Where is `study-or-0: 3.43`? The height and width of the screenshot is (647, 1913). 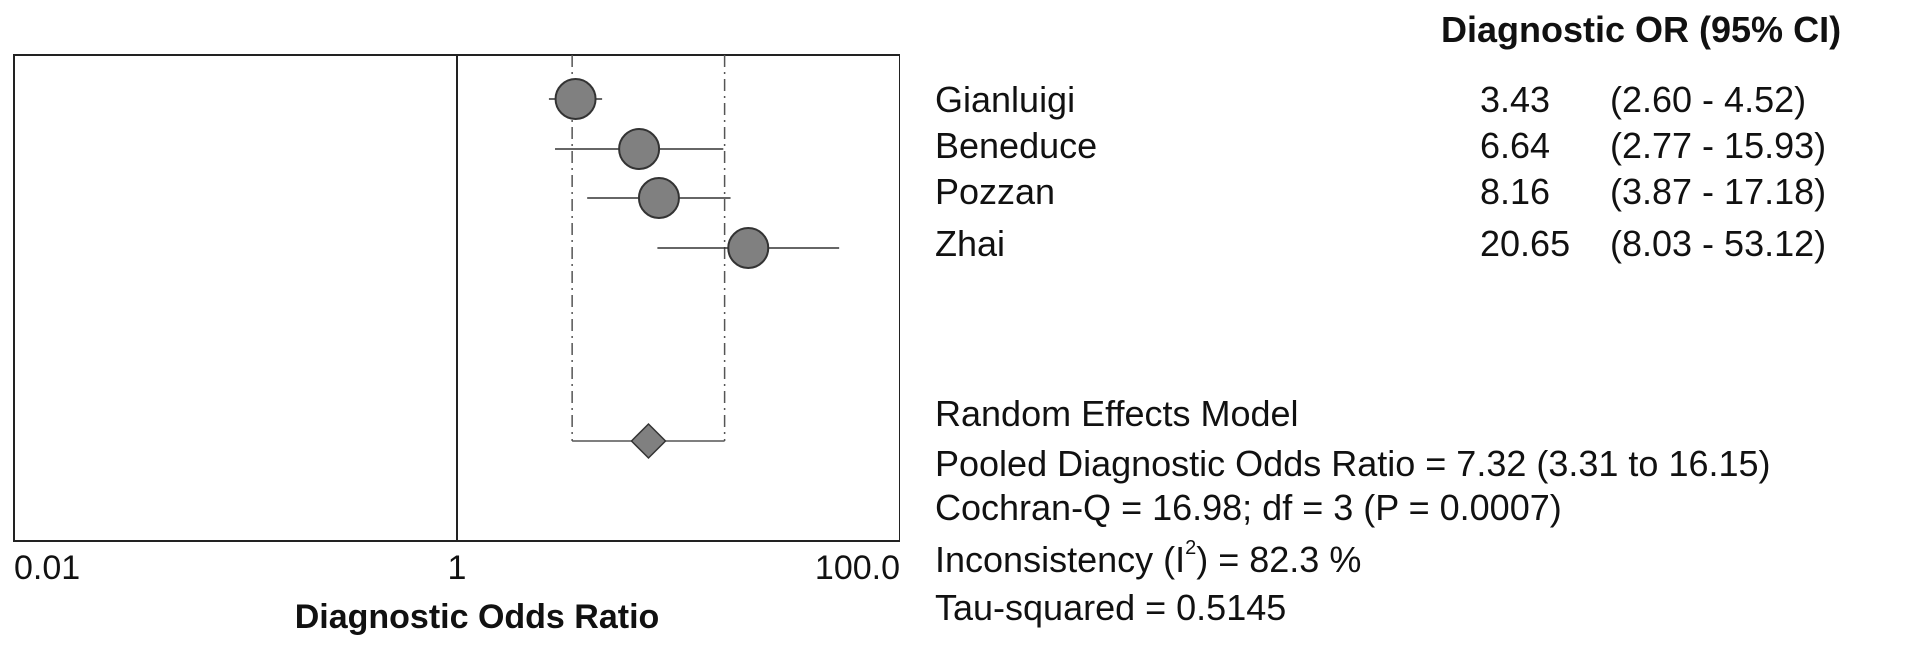
study-or-0: 3.43 is located at coordinates (1515, 99).